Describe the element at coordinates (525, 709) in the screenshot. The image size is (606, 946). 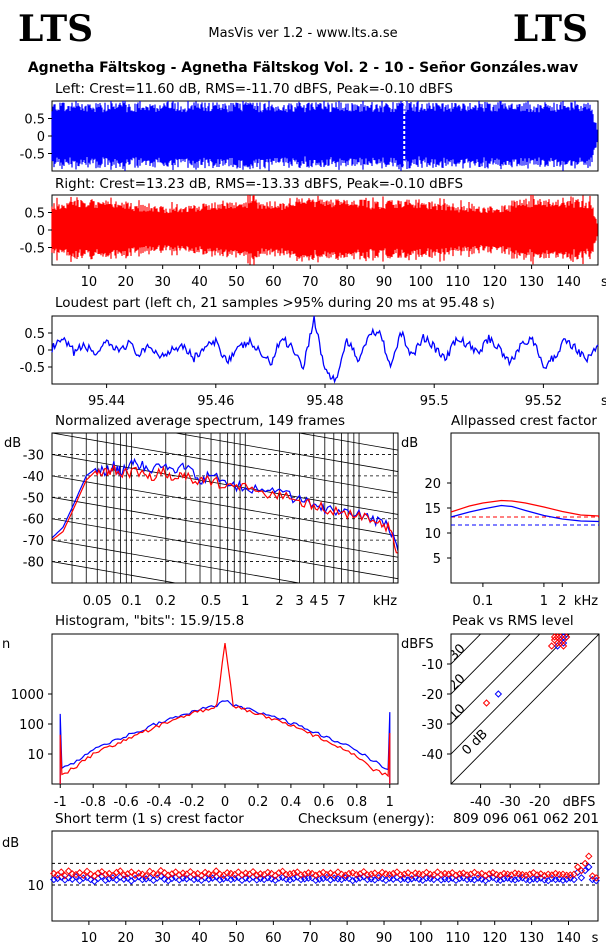
I see `pvr-frame` at that location.